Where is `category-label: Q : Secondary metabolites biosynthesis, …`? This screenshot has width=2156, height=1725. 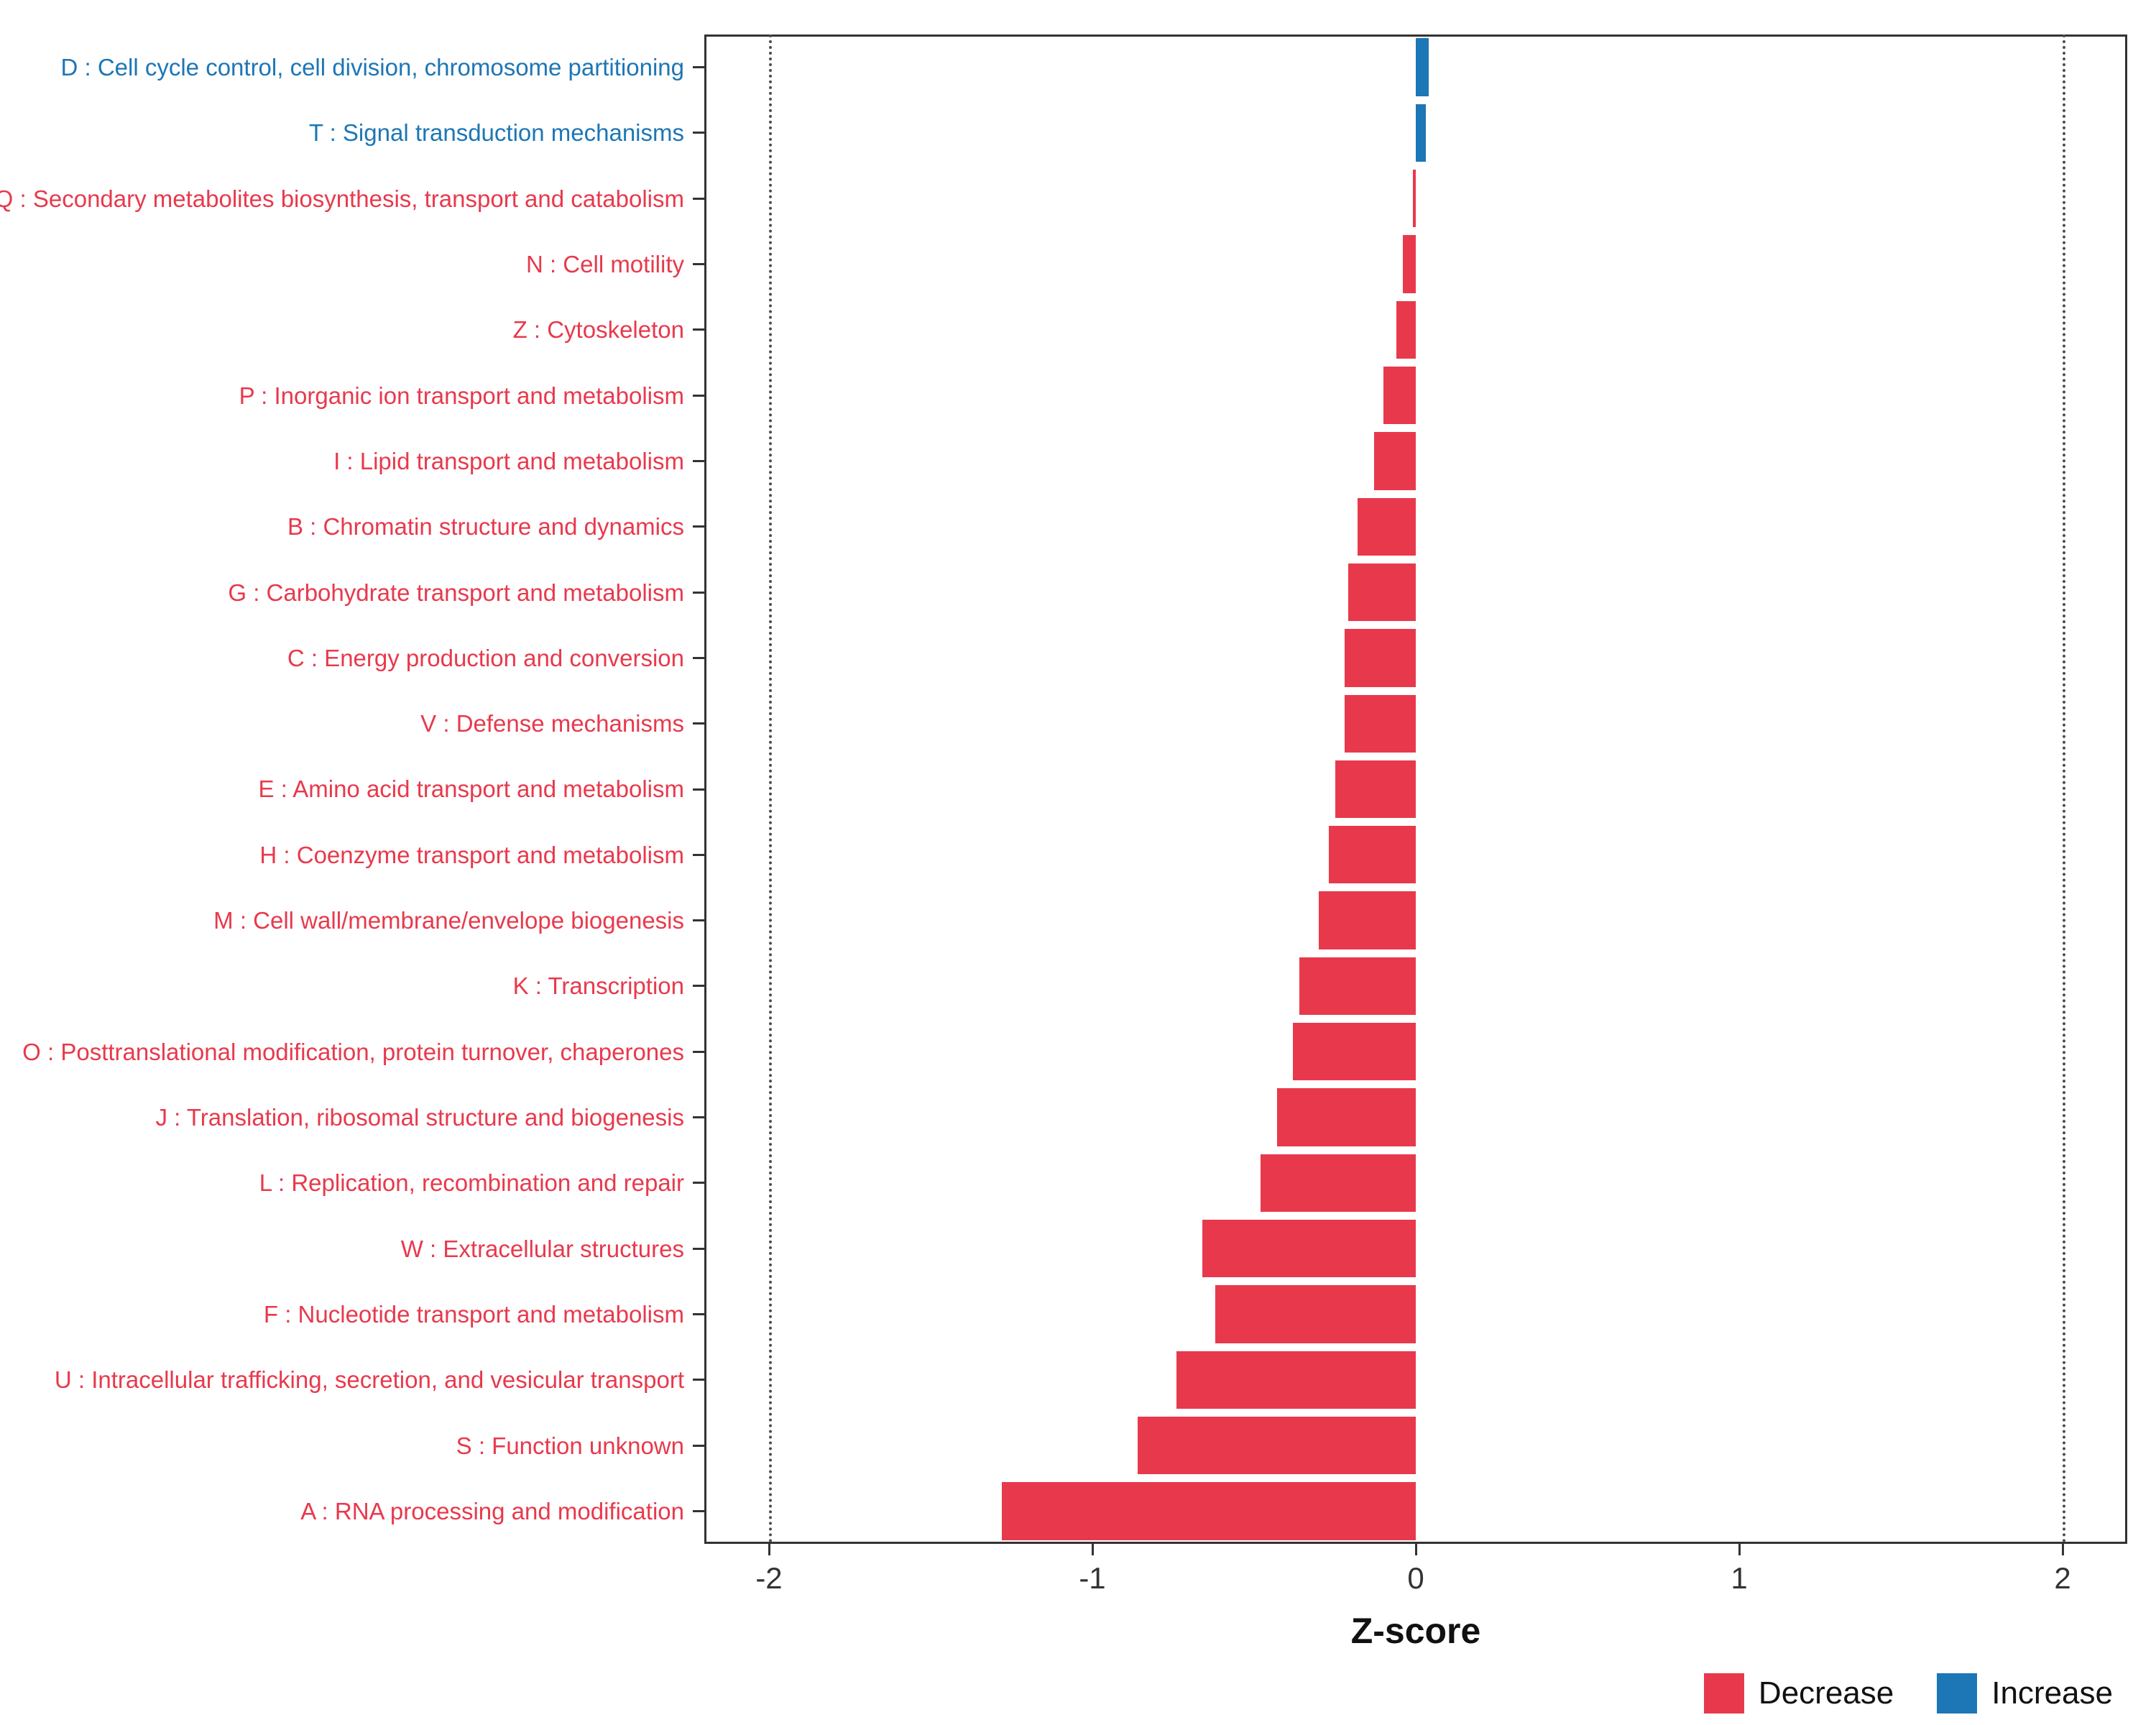
category-label: Q : Secondary metabolites biosynthesis, … is located at coordinates (342, 198).